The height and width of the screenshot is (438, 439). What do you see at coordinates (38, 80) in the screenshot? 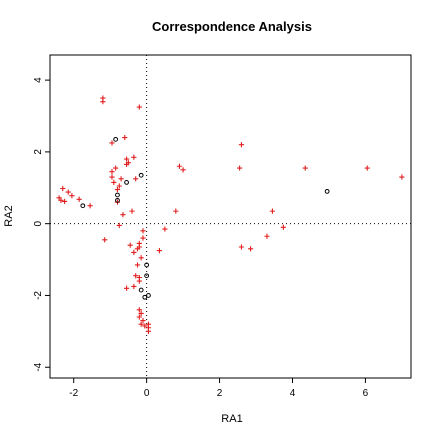
I see `y-tick-label: 4` at bounding box center [38, 80].